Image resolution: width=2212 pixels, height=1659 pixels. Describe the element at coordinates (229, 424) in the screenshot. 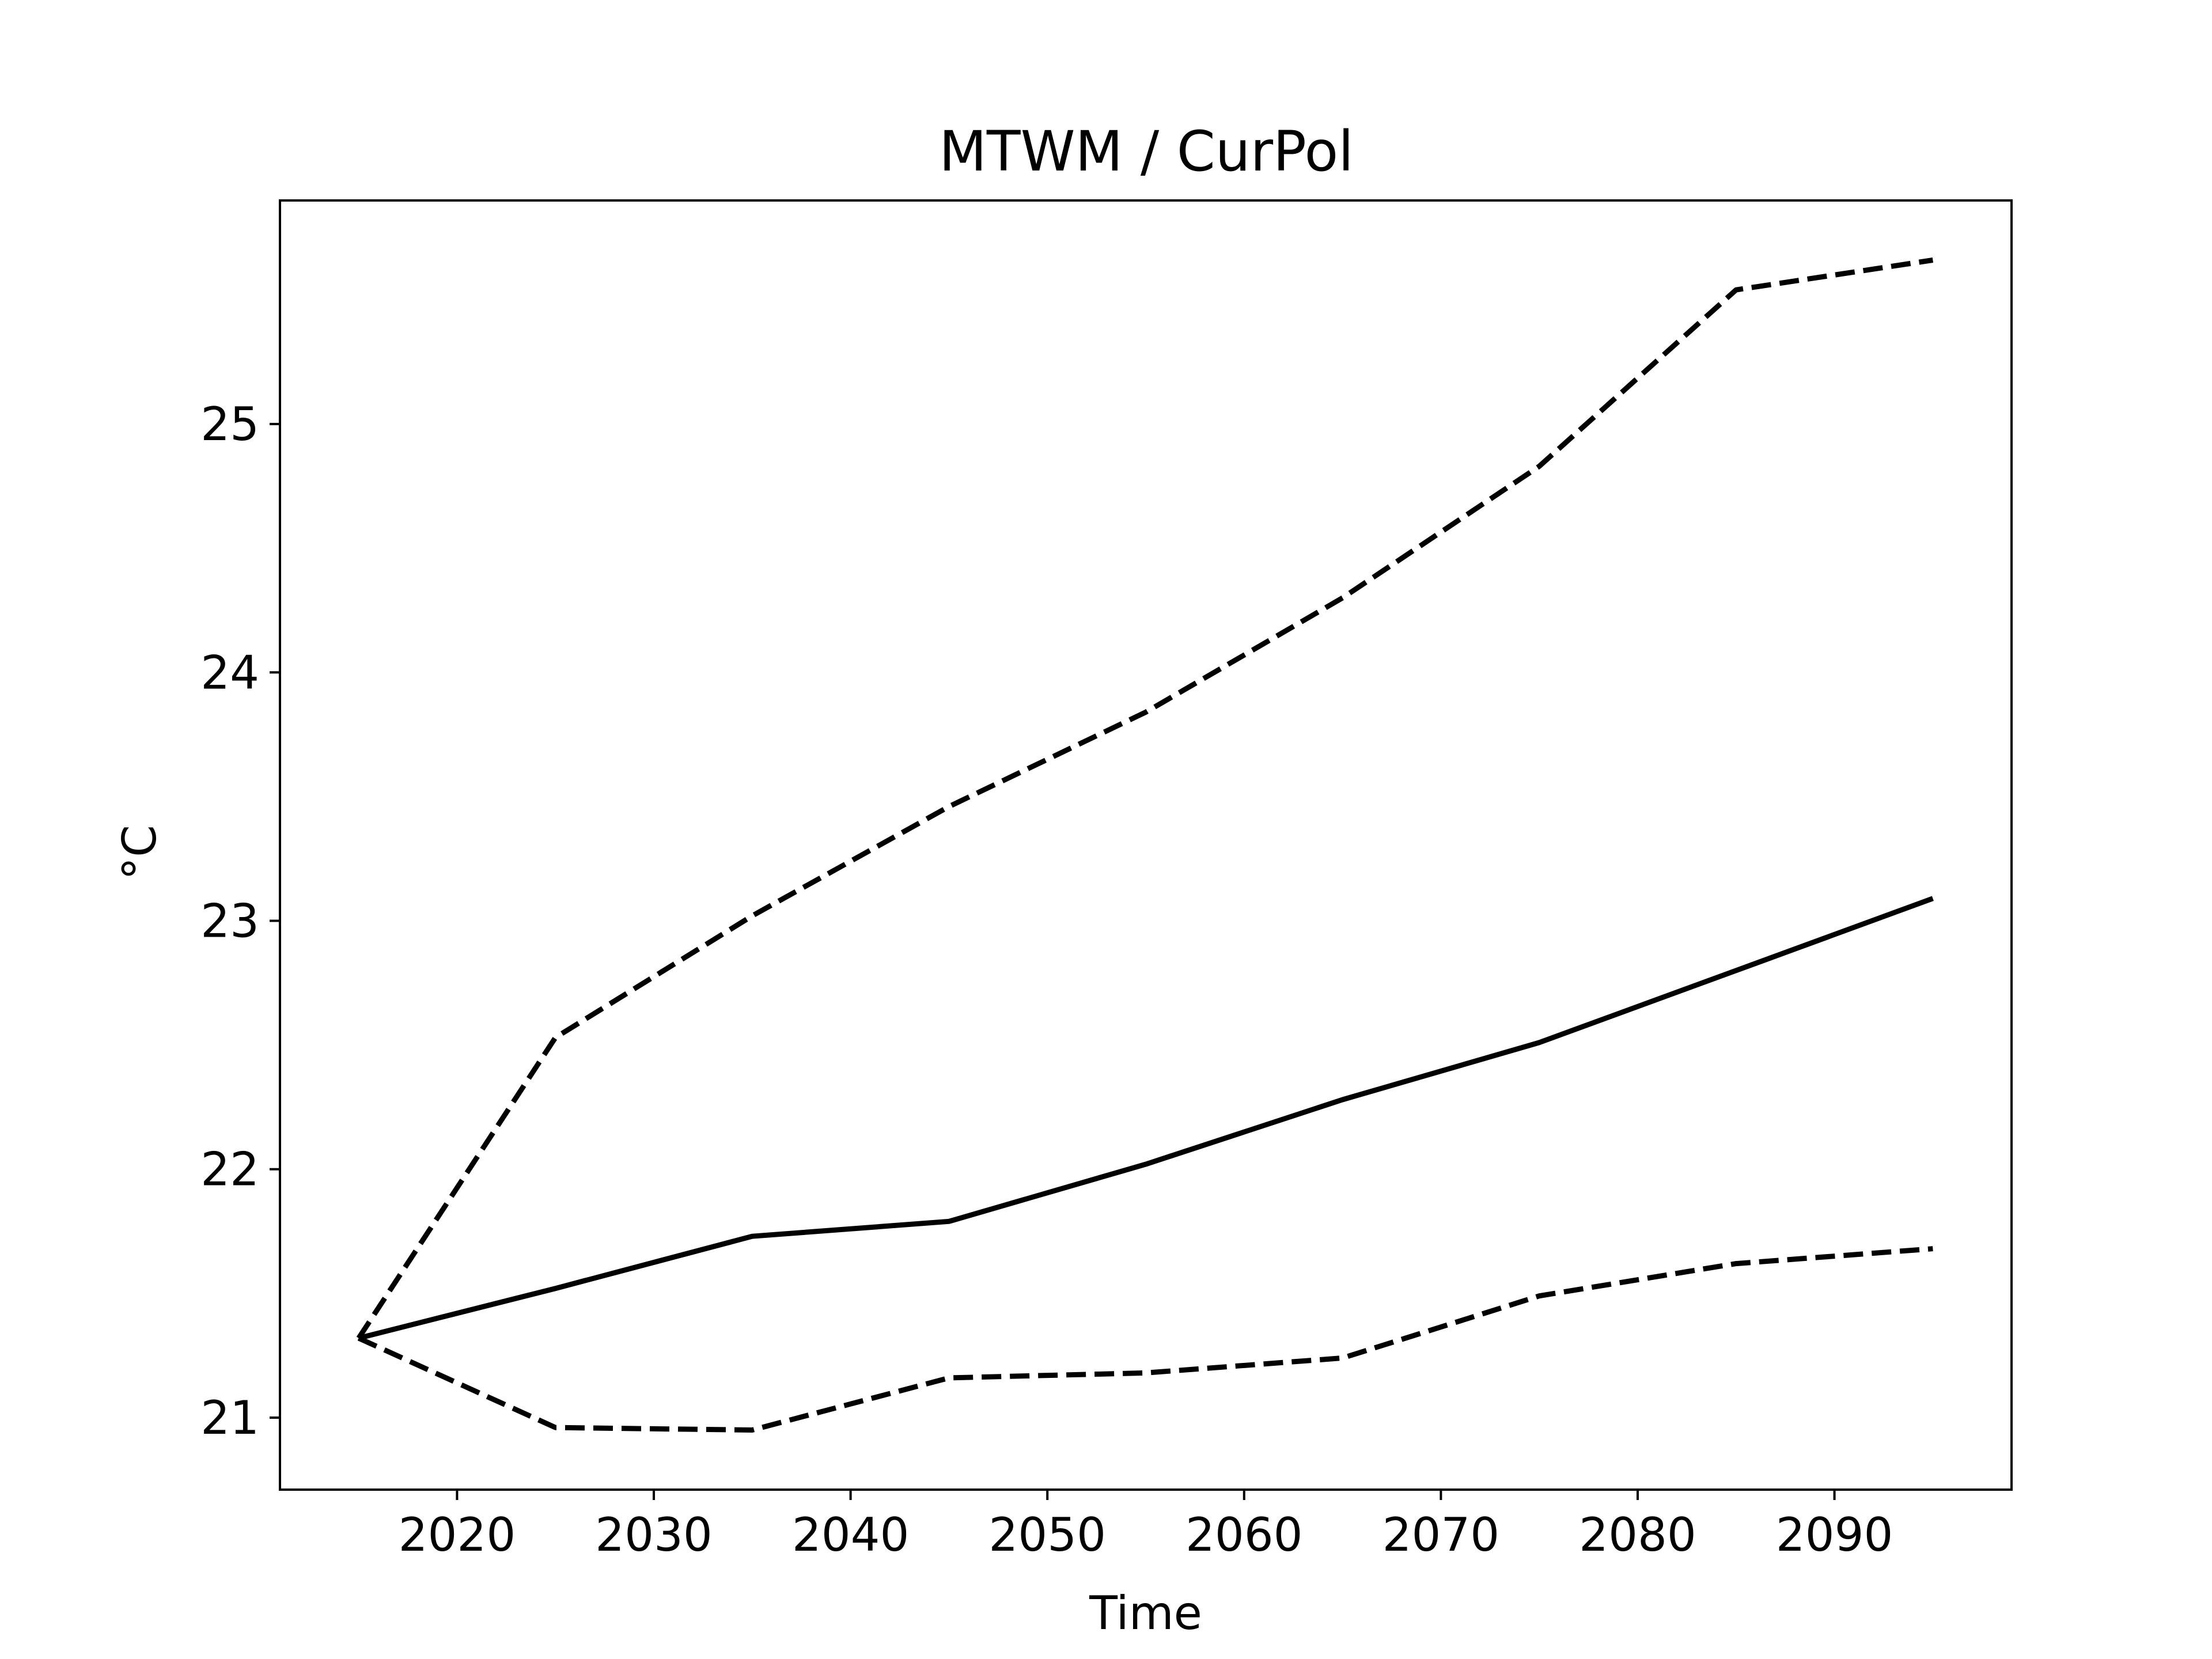

I see `y-tick-label: 25` at that location.